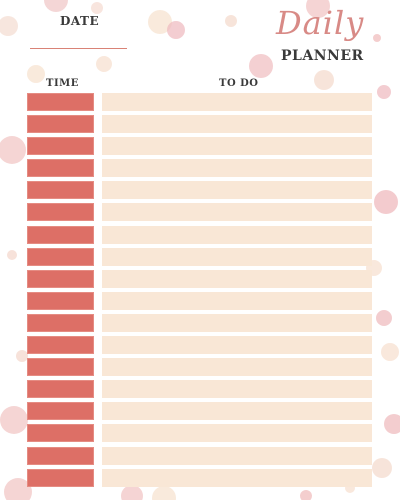 Image resolution: width=400 pixels, height=500 pixels. I want to click on time-column-header: TIME, so click(62, 83).